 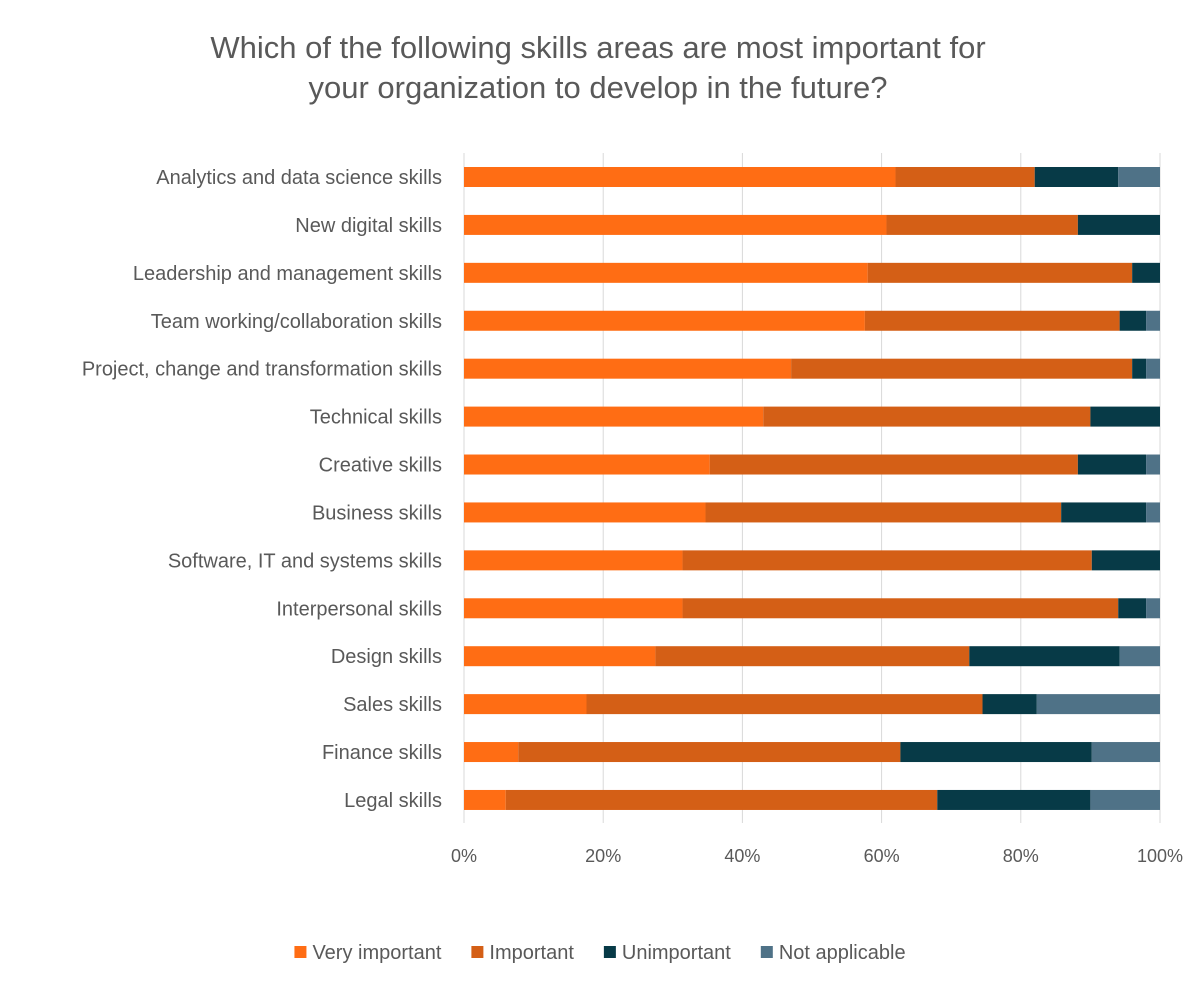 What do you see at coordinates (464, 856) in the screenshot?
I see `x-tick-label-1: 0%` at bounding box center [464, 856].